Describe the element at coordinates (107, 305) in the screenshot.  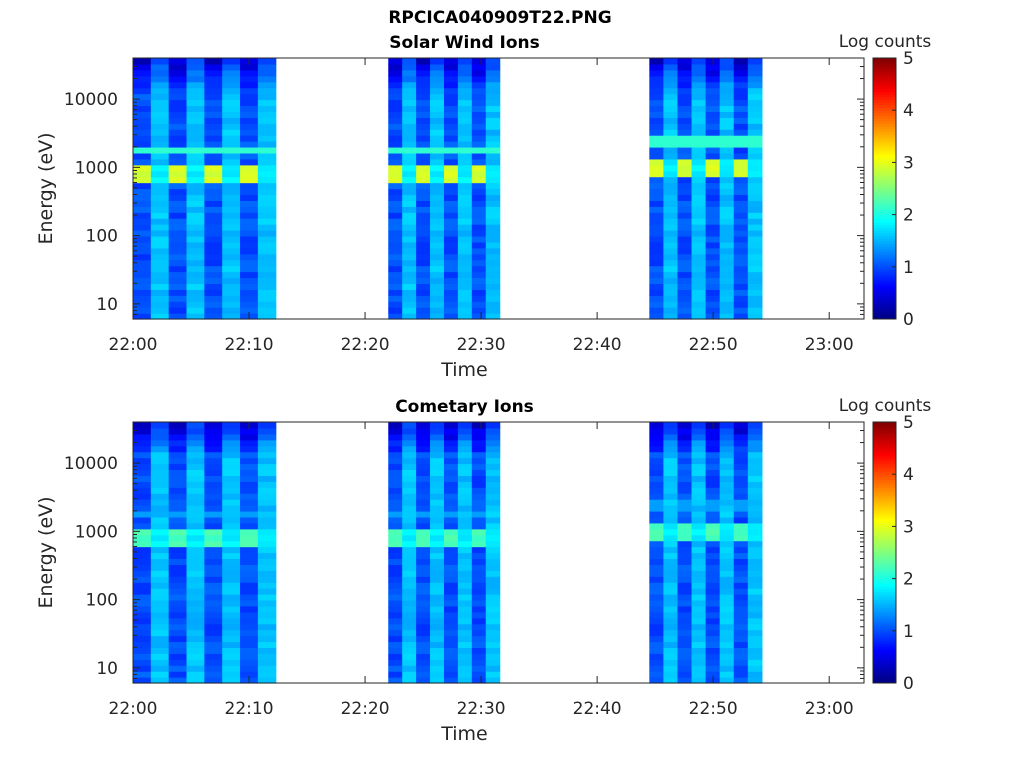
I see `y-tick-label: 10` at that location.